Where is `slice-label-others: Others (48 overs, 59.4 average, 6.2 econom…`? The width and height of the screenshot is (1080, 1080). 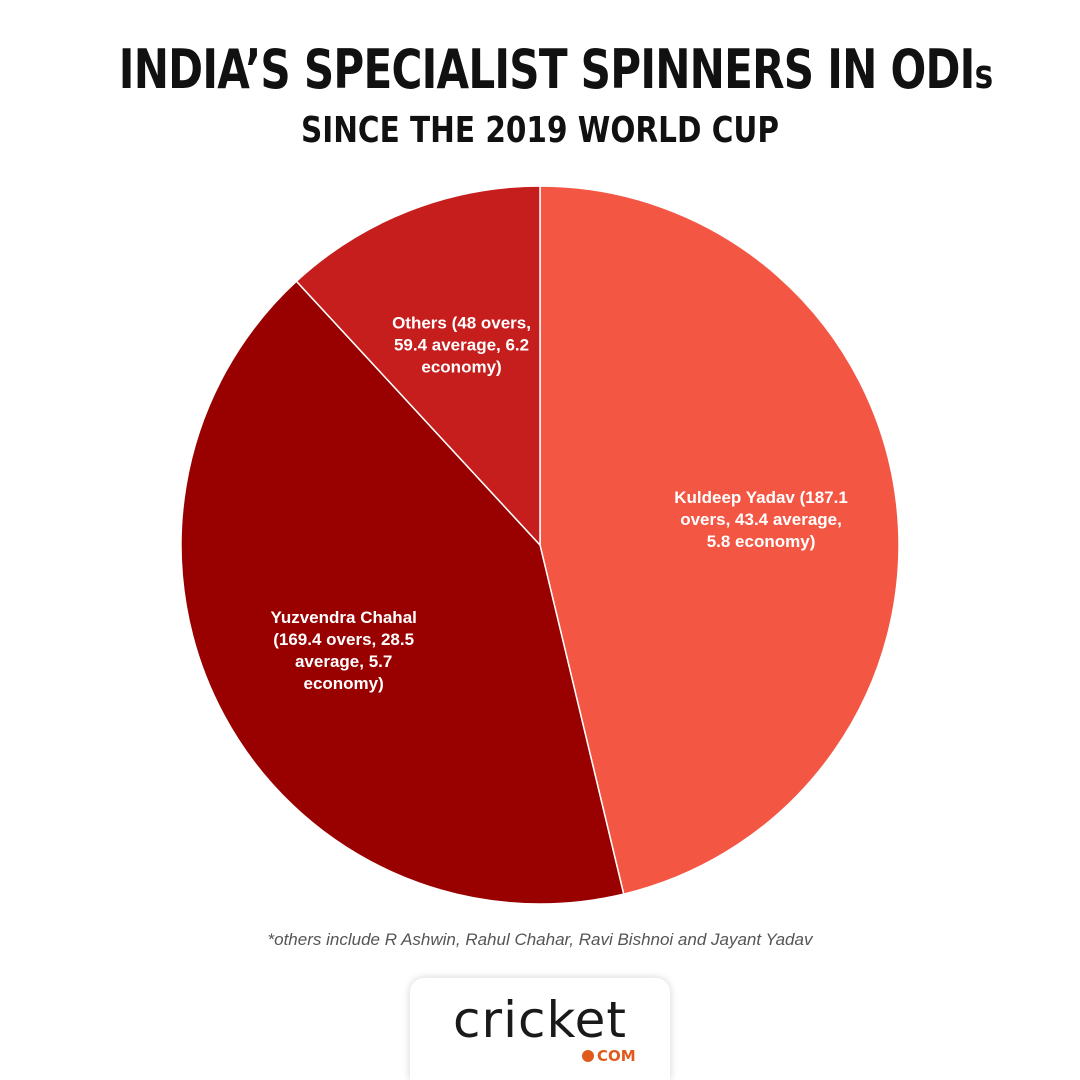 slice-label-others: Others (48 overs, 59.4 average, 6.2 econom… is located at coordinates (461, 344).